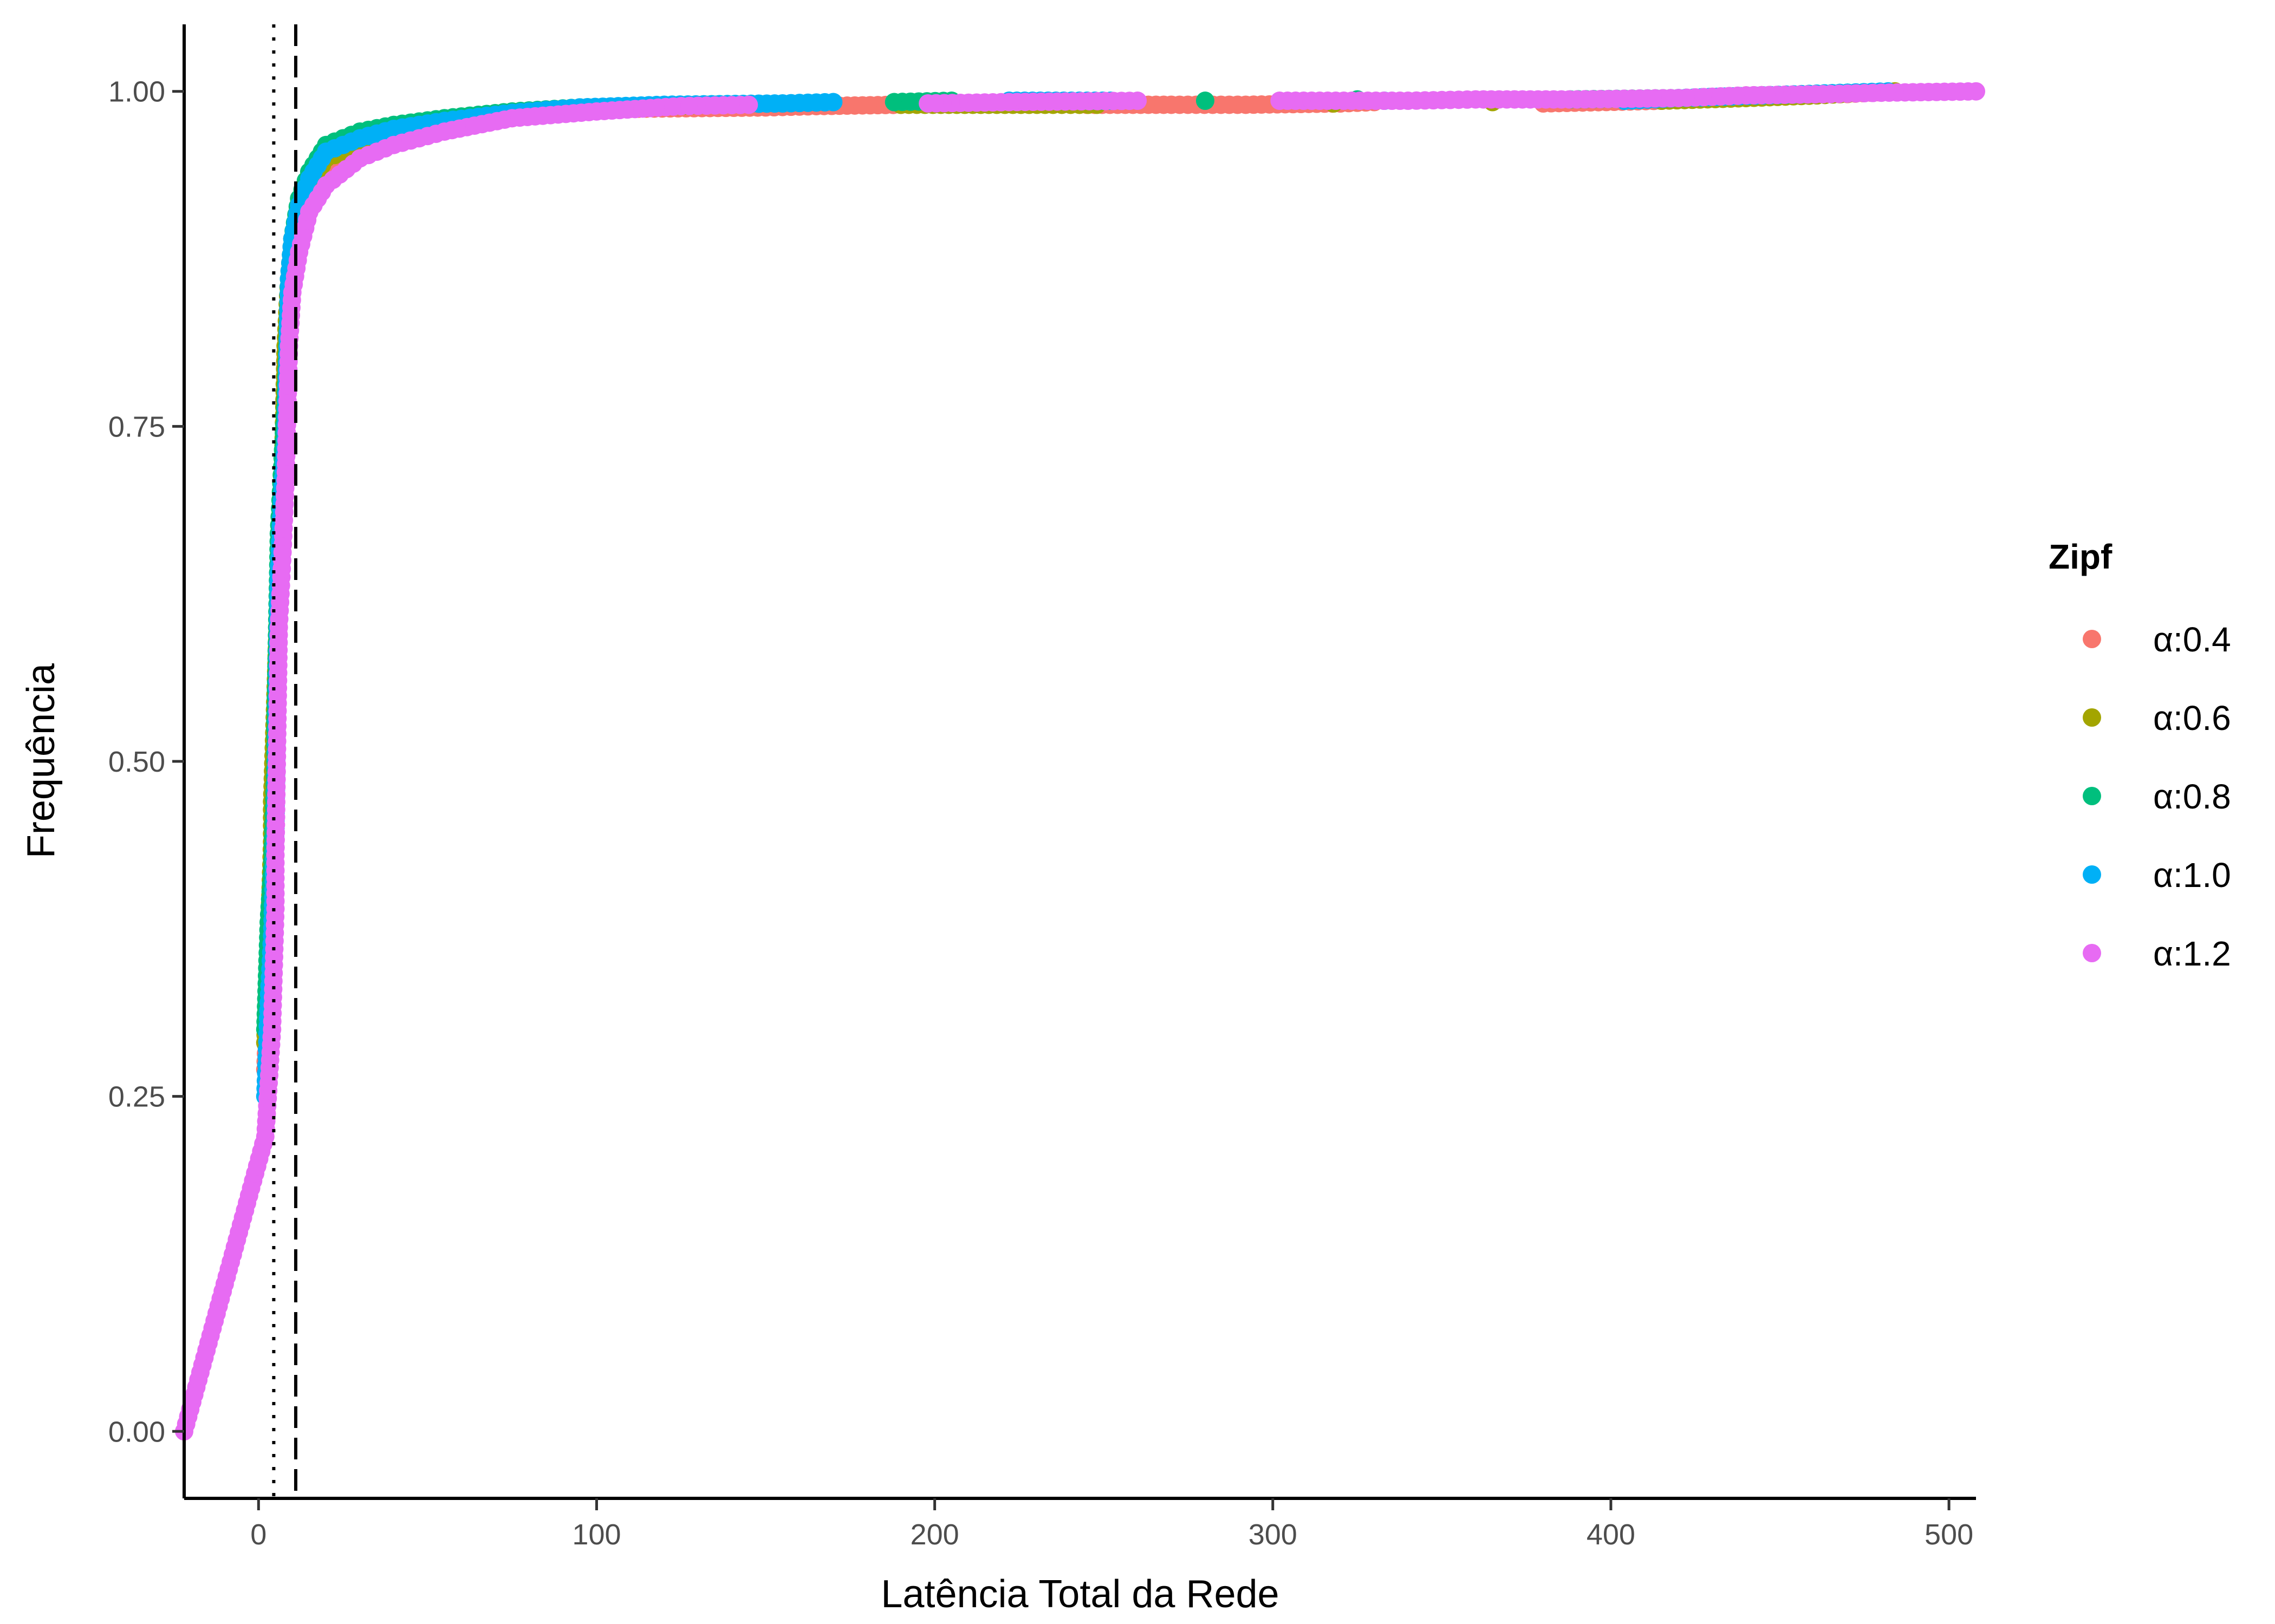  Describe the element at coordinates (41, 760) in the screenshot. I see `y-axis-title: Frequência` at that location.